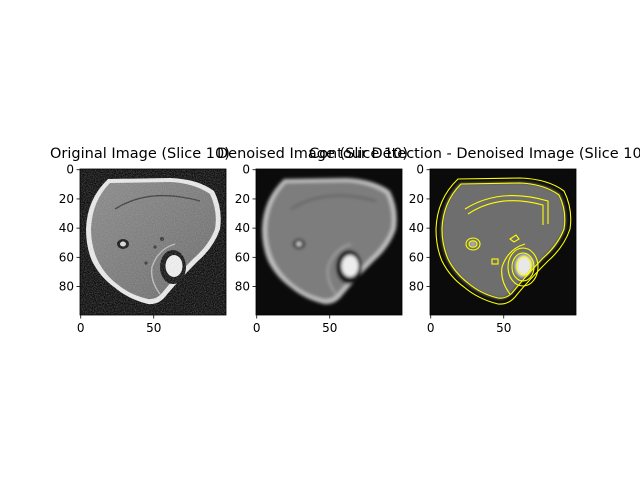 Image resolution: width=640 pixels, height=480 pixels. I want to click on panel-1-xtick-label-1: 50, so click(153, 328).